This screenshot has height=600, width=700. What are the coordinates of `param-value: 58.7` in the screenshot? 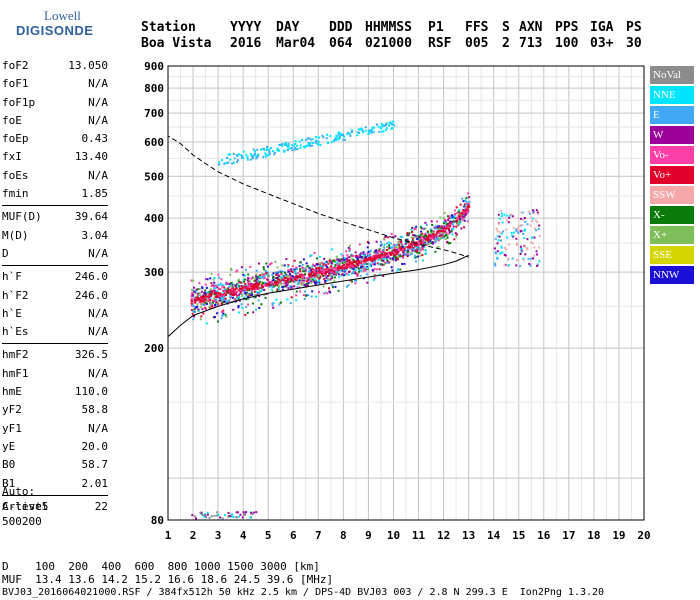 It's located at (95, 465).